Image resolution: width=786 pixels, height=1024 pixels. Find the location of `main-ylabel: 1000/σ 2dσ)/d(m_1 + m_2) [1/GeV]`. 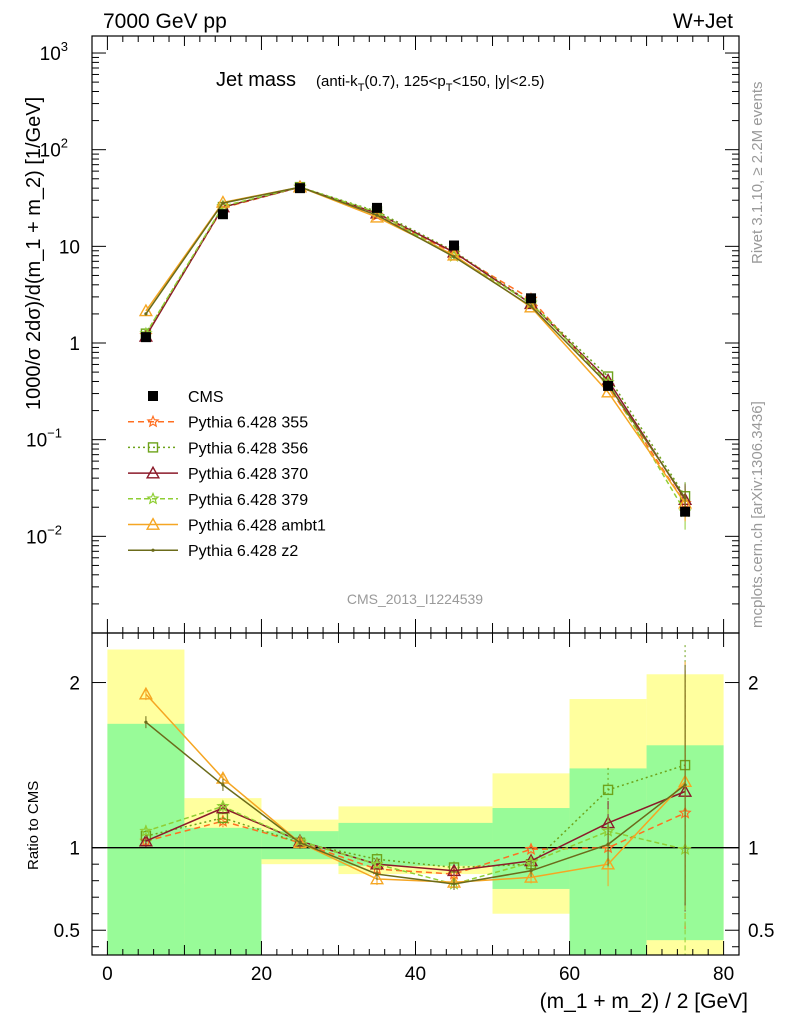

main-ylabel: 1000/σ 2dσ)/d(m_1 + m_2) [1/GeV] is located at coordinates (34, 253).